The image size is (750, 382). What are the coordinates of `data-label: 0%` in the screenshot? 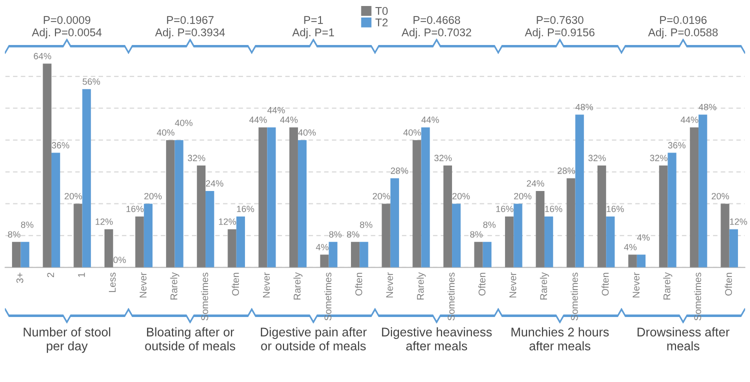 It's located at (119, 260).